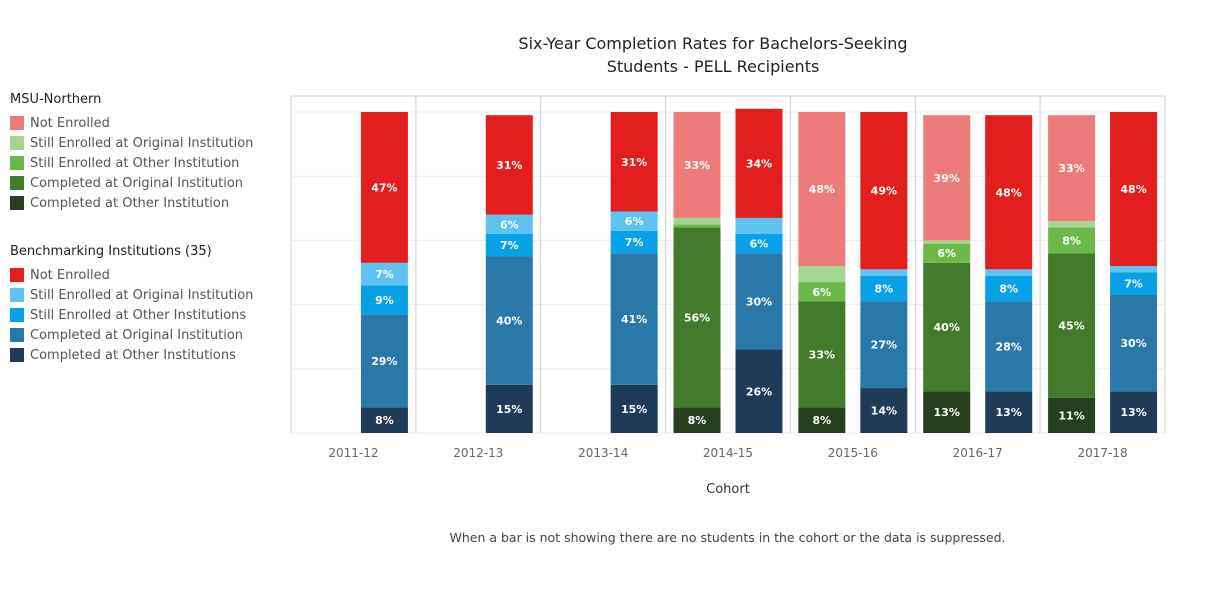 This screenshot has width=1231, height=595. I want to click on legend-item-msu-not-enrolled: Not Enrolled, so click(131, 123).